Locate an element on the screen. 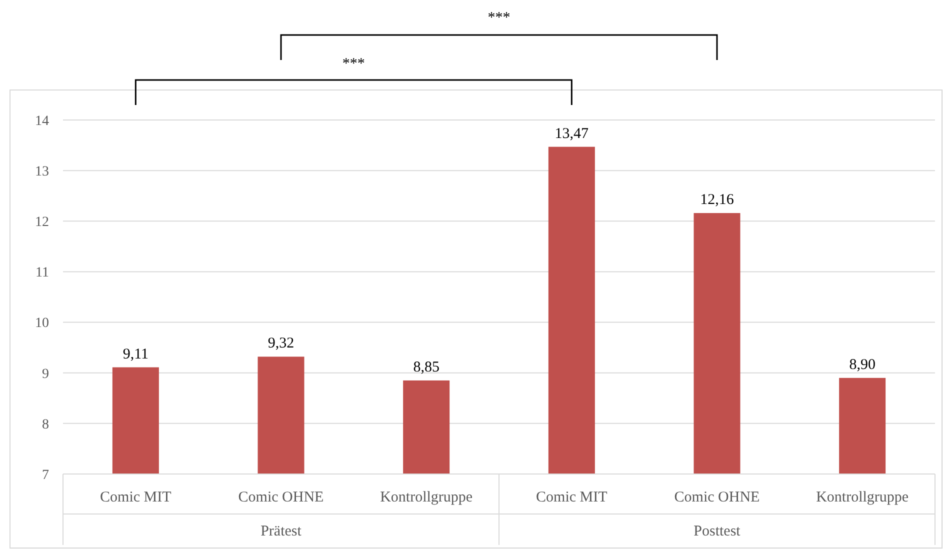 The image size is (943, 549). y-tick-label: 8 is located at coordinates (45, 424).